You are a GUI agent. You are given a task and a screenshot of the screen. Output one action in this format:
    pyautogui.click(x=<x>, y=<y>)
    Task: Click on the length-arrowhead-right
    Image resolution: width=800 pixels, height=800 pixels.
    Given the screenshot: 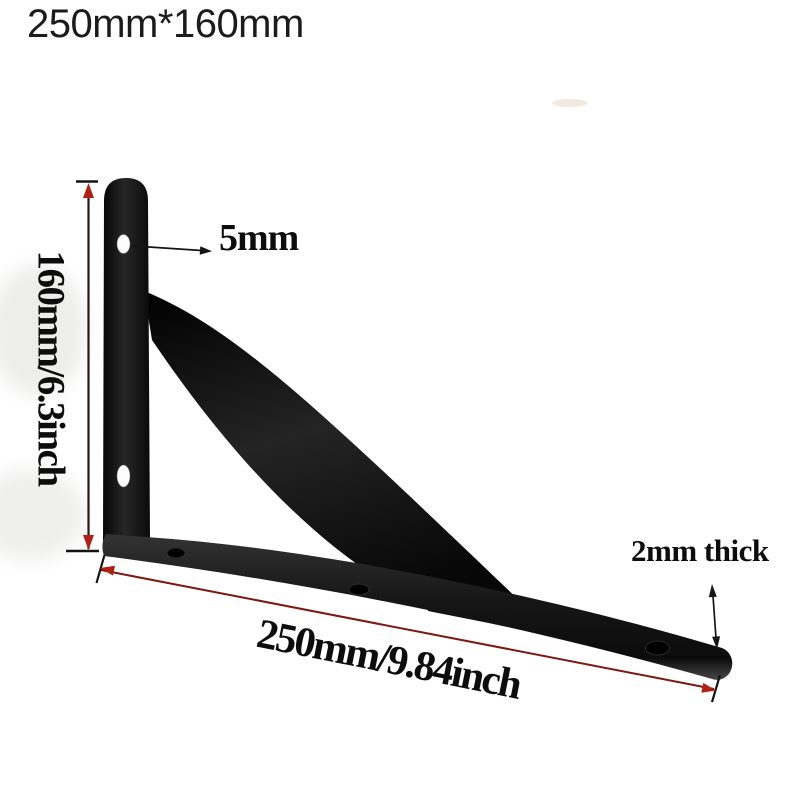 What is the action you would take?
    pyautogui.click(x=708, y=687)
    